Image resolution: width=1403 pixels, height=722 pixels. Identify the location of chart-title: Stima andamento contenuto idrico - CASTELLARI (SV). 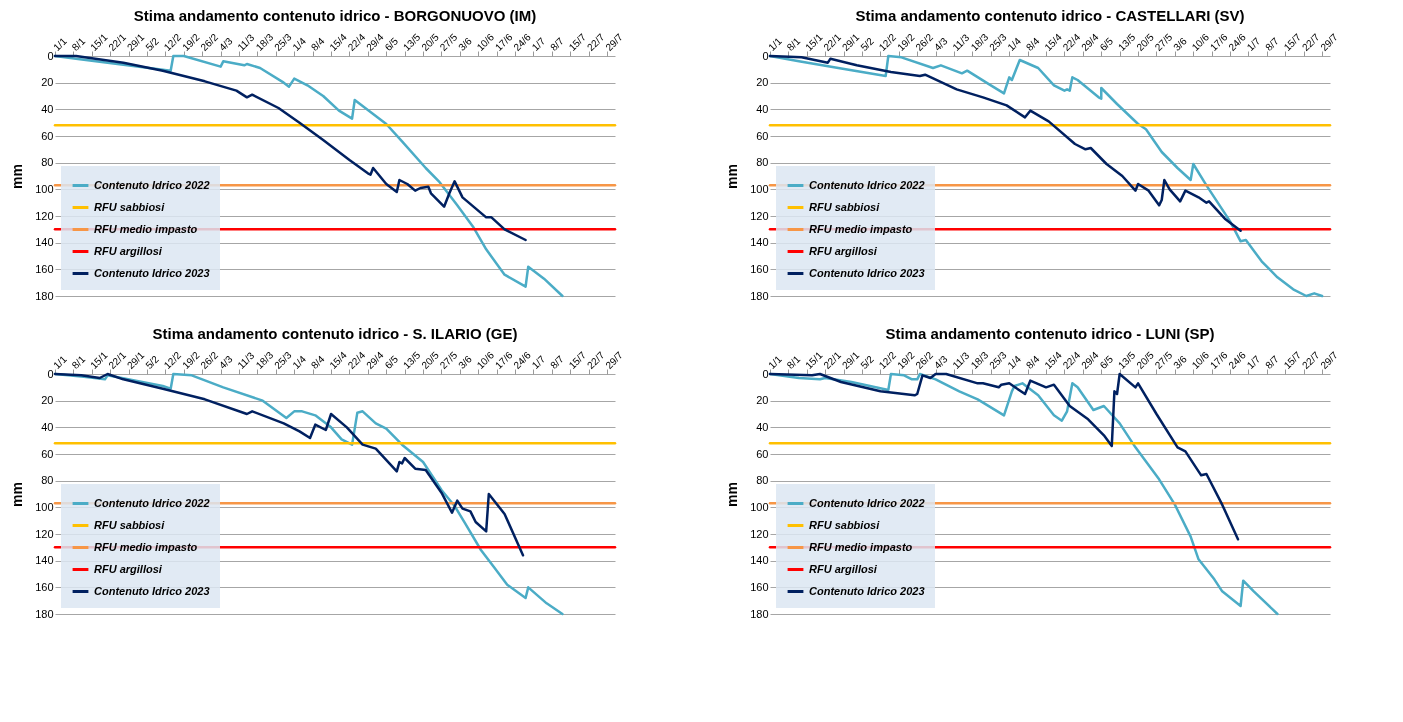
(1050, 15).